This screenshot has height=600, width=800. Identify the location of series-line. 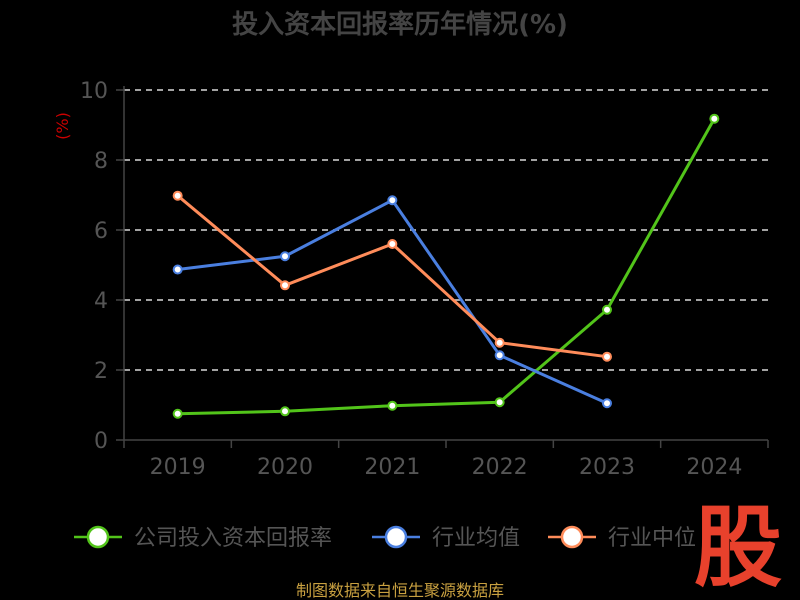
(392, 276).